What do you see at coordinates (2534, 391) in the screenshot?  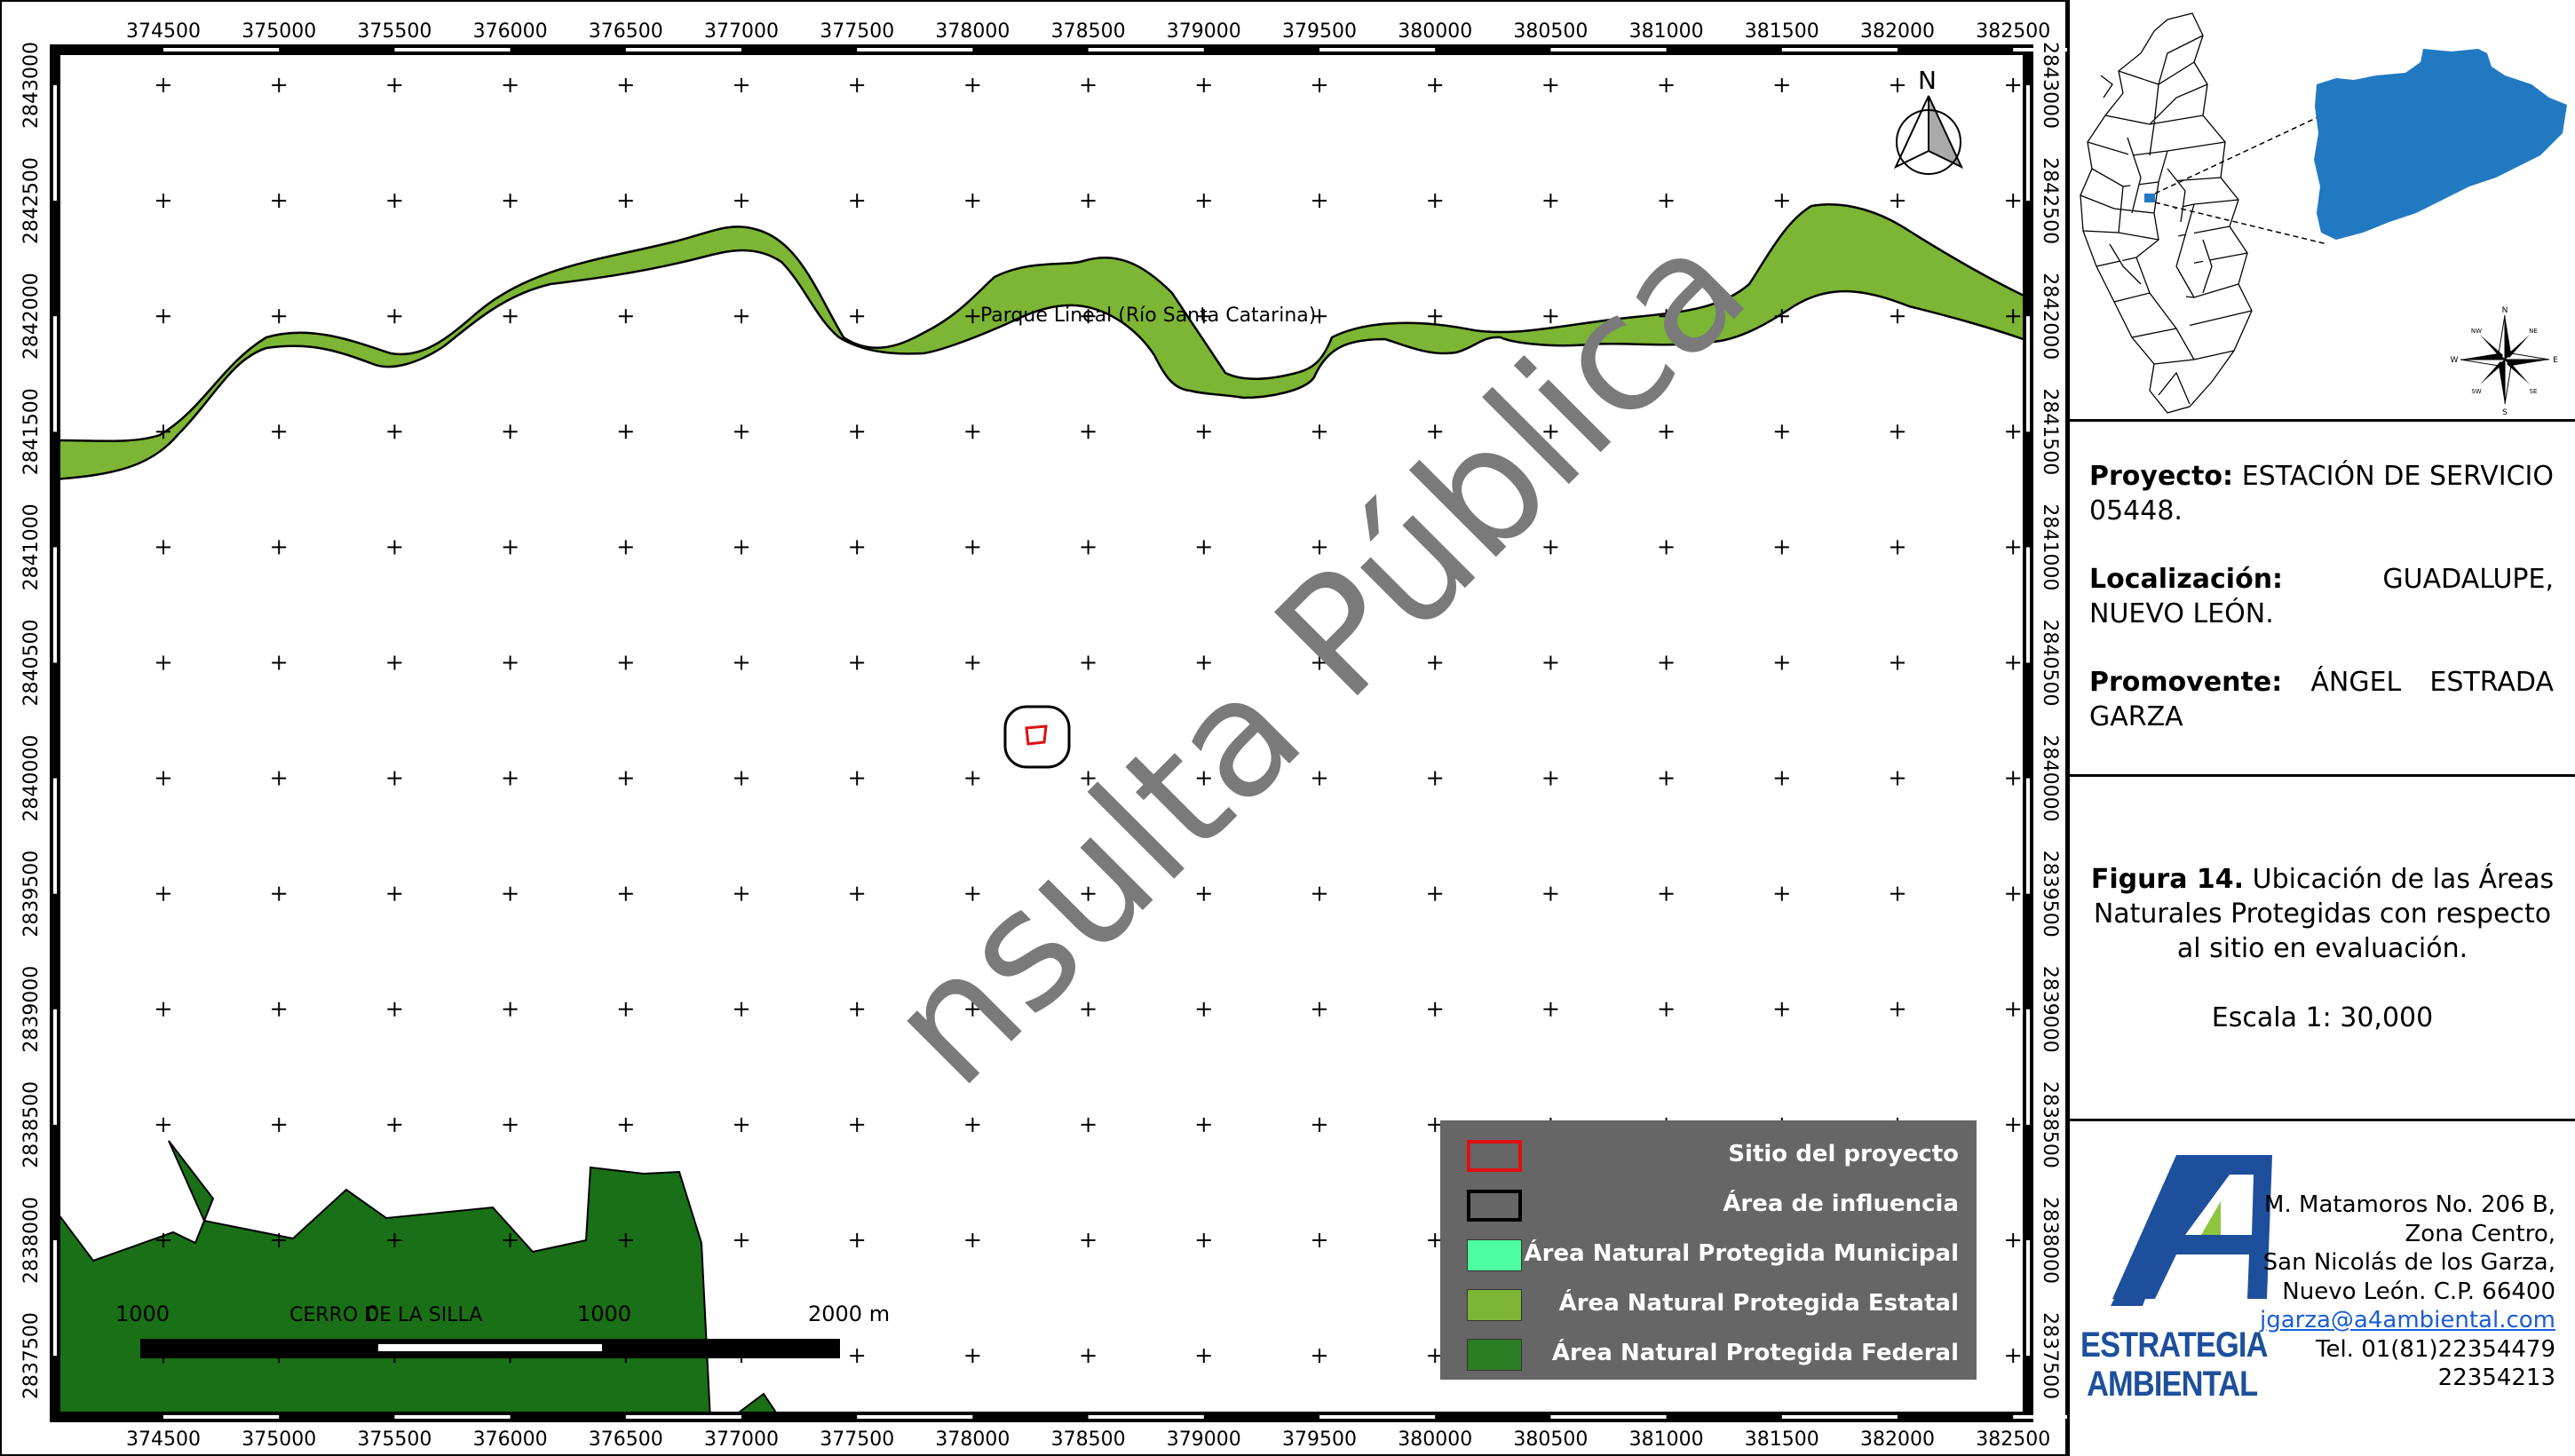 I see `compass-label-se: SE` at bounding box center [2534, 391].